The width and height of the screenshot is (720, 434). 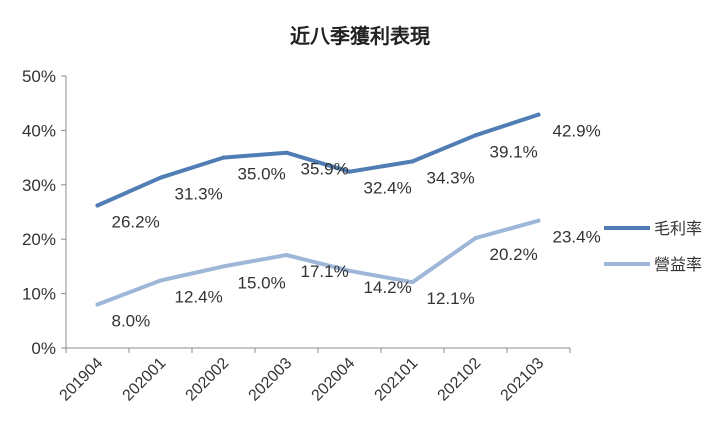 I want to click on data-label: 8.0%, so click(x=131, y=320).